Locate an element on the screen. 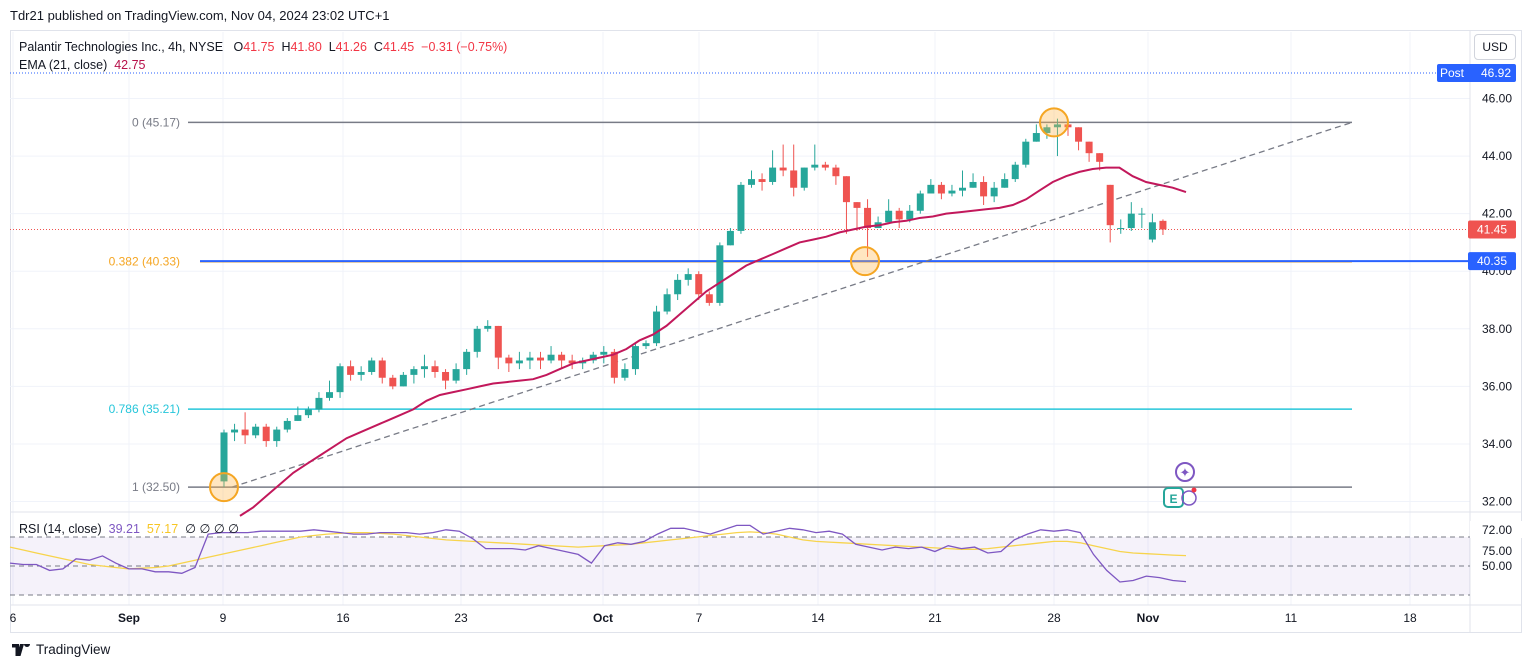  fib-level-label: 0.382 (40.33) is located at coordinates (144, 262).